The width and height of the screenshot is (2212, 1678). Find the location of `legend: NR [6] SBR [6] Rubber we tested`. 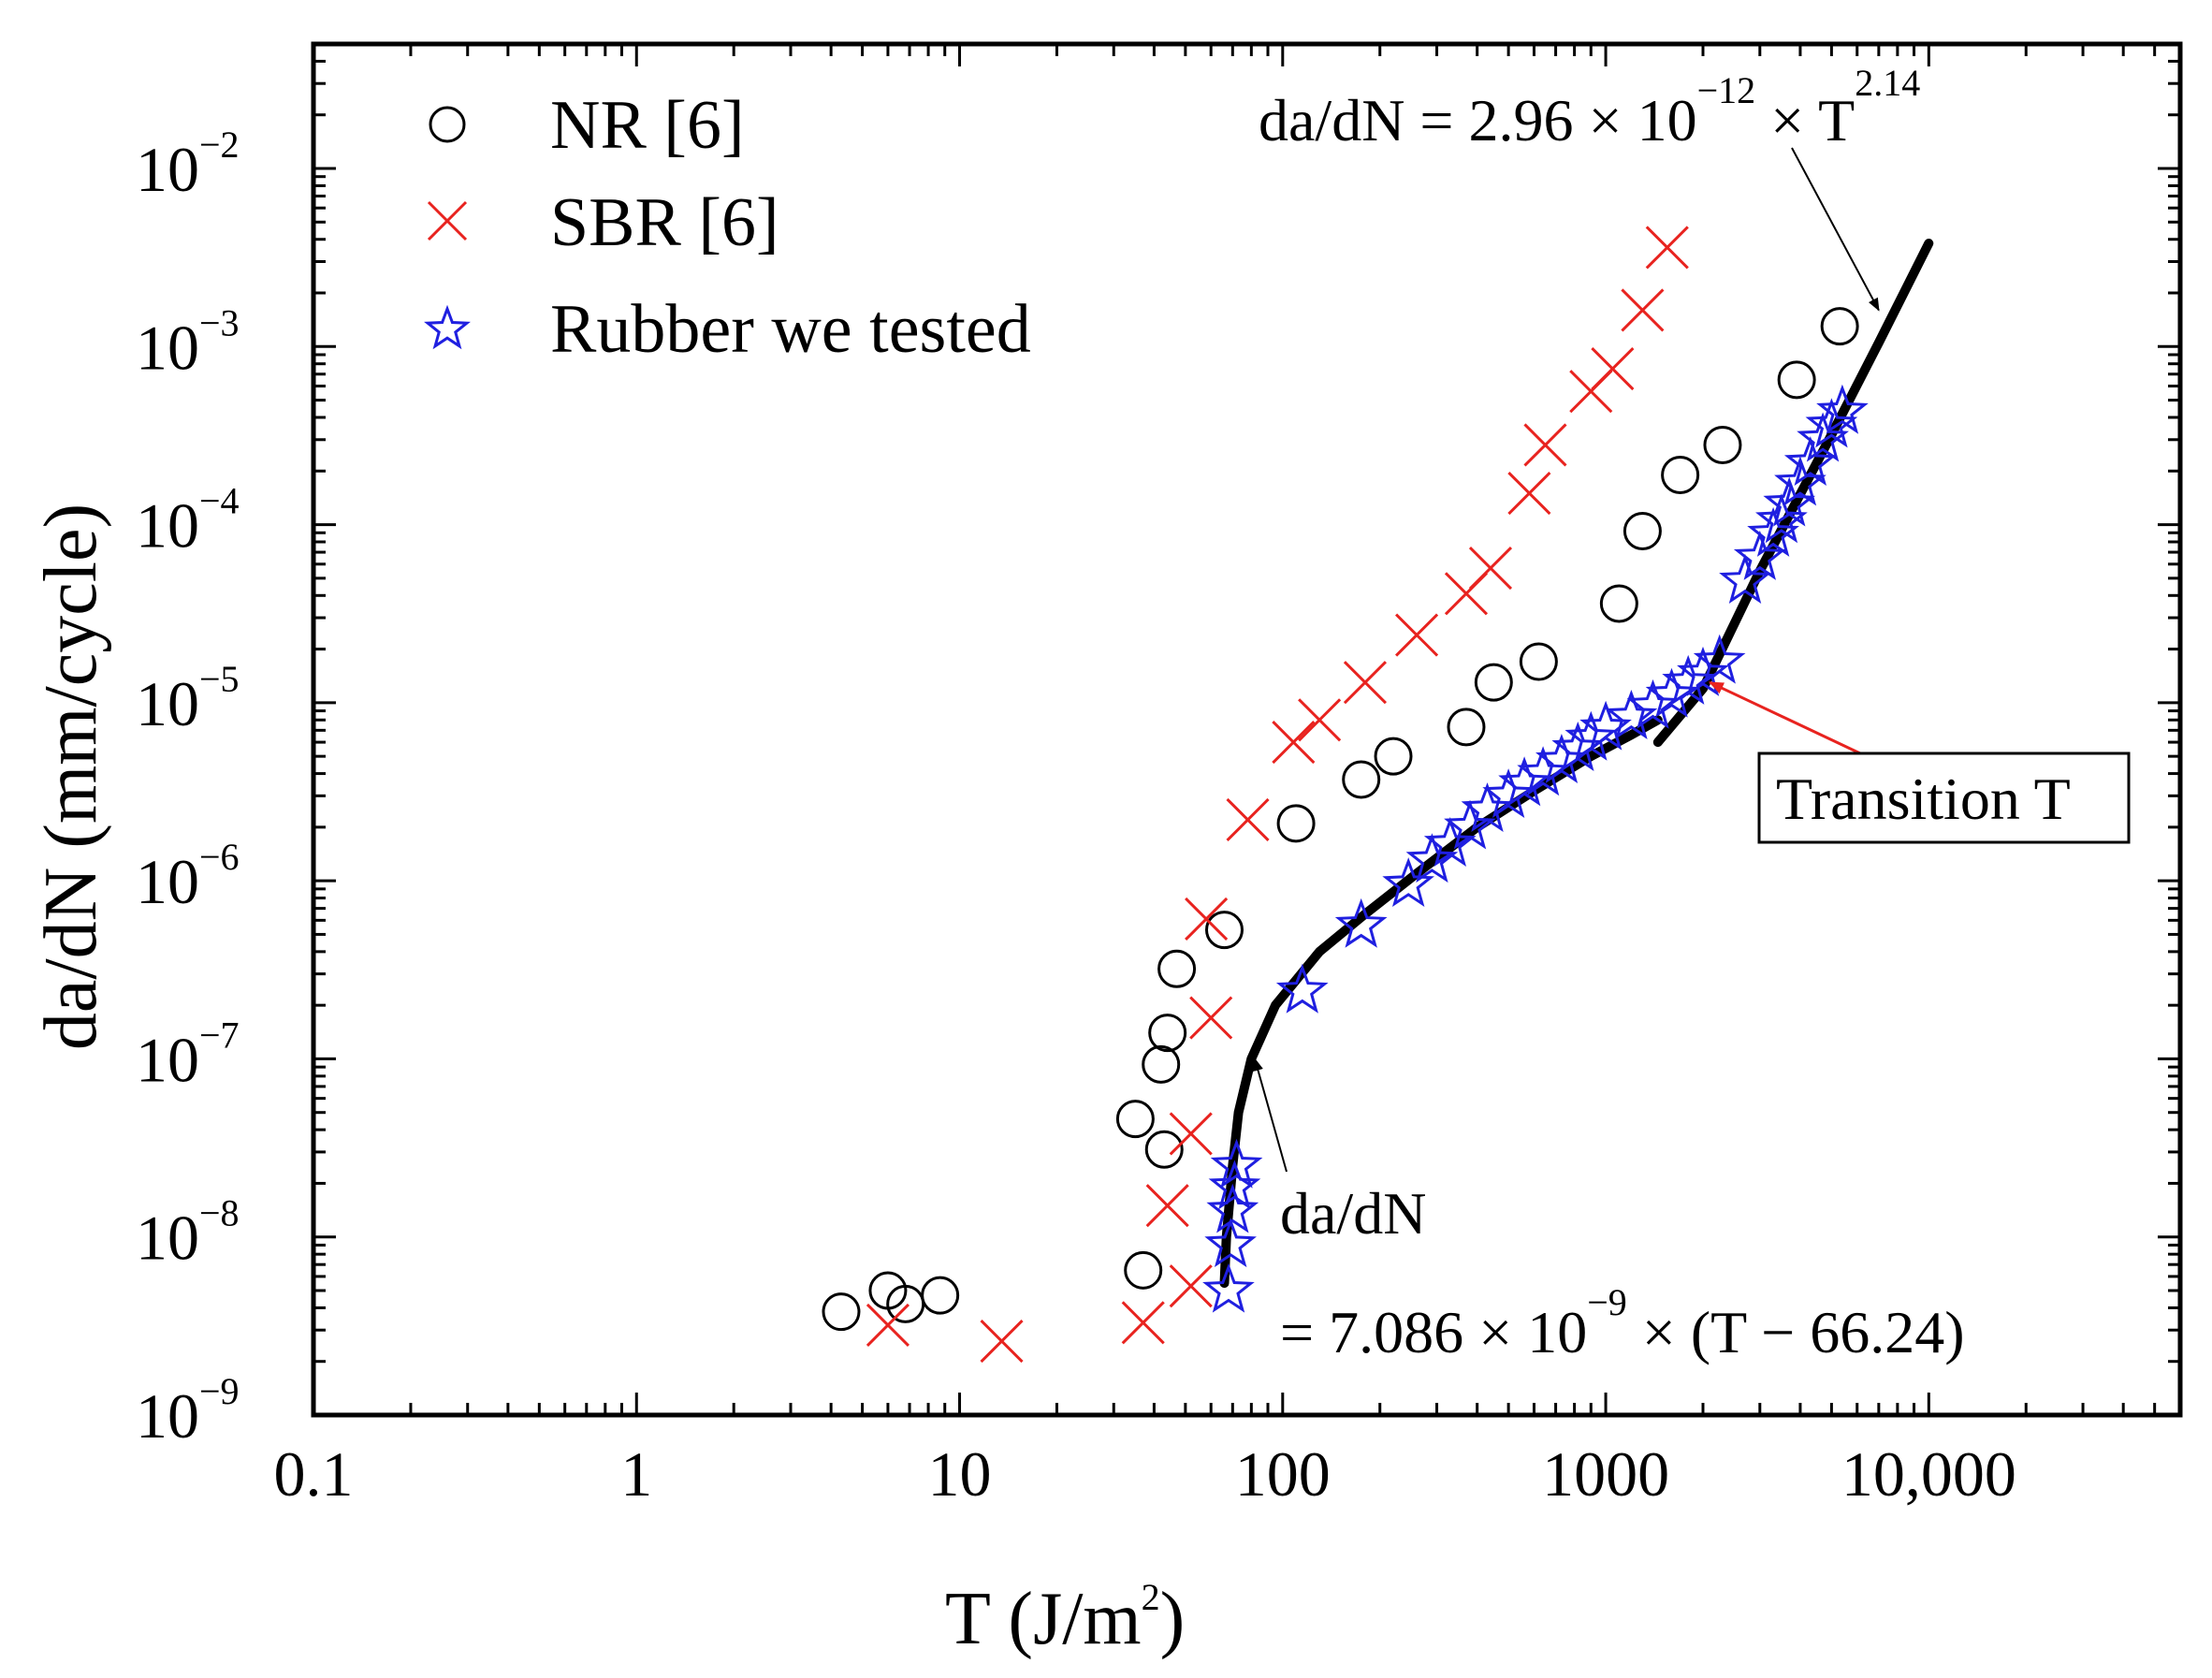

legend: NR [6] SBR [6] Rubber we tested is located at coordinates (727, 227).